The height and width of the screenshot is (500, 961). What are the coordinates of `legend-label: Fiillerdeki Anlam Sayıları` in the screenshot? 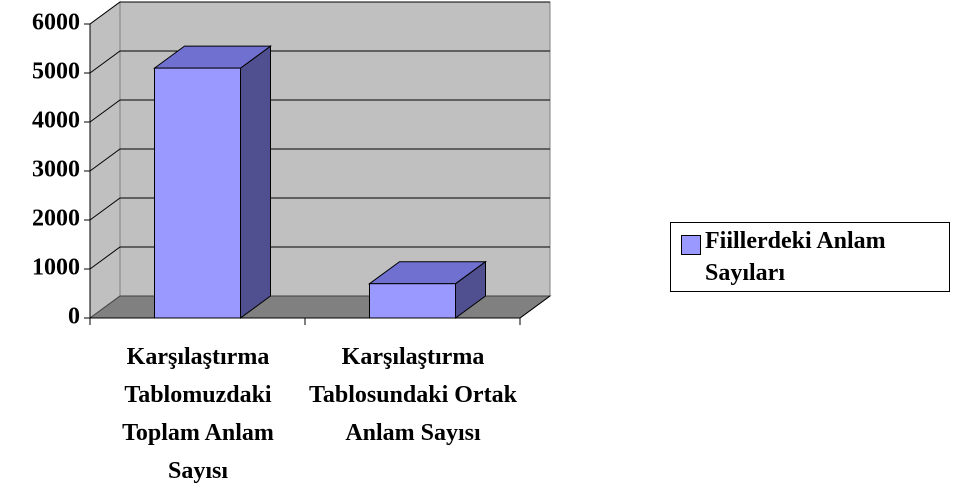 It's located at (795, 257).